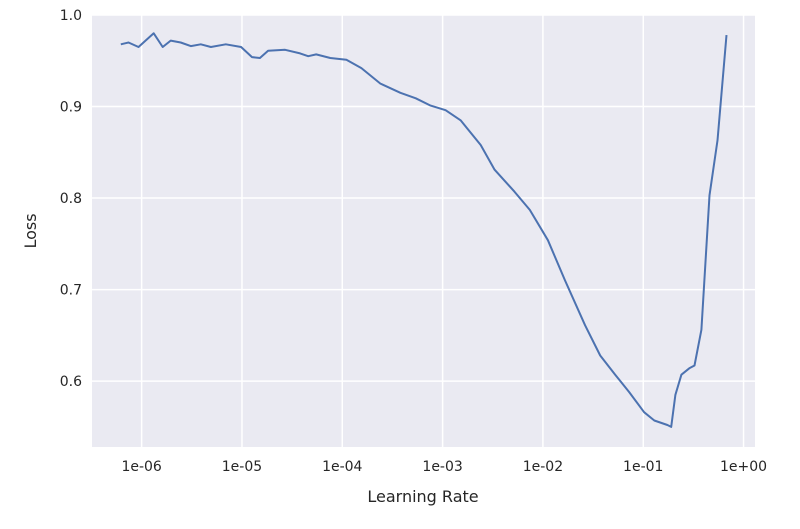  I want to click on x-tick-label: 1e-01, so click(643, 467).